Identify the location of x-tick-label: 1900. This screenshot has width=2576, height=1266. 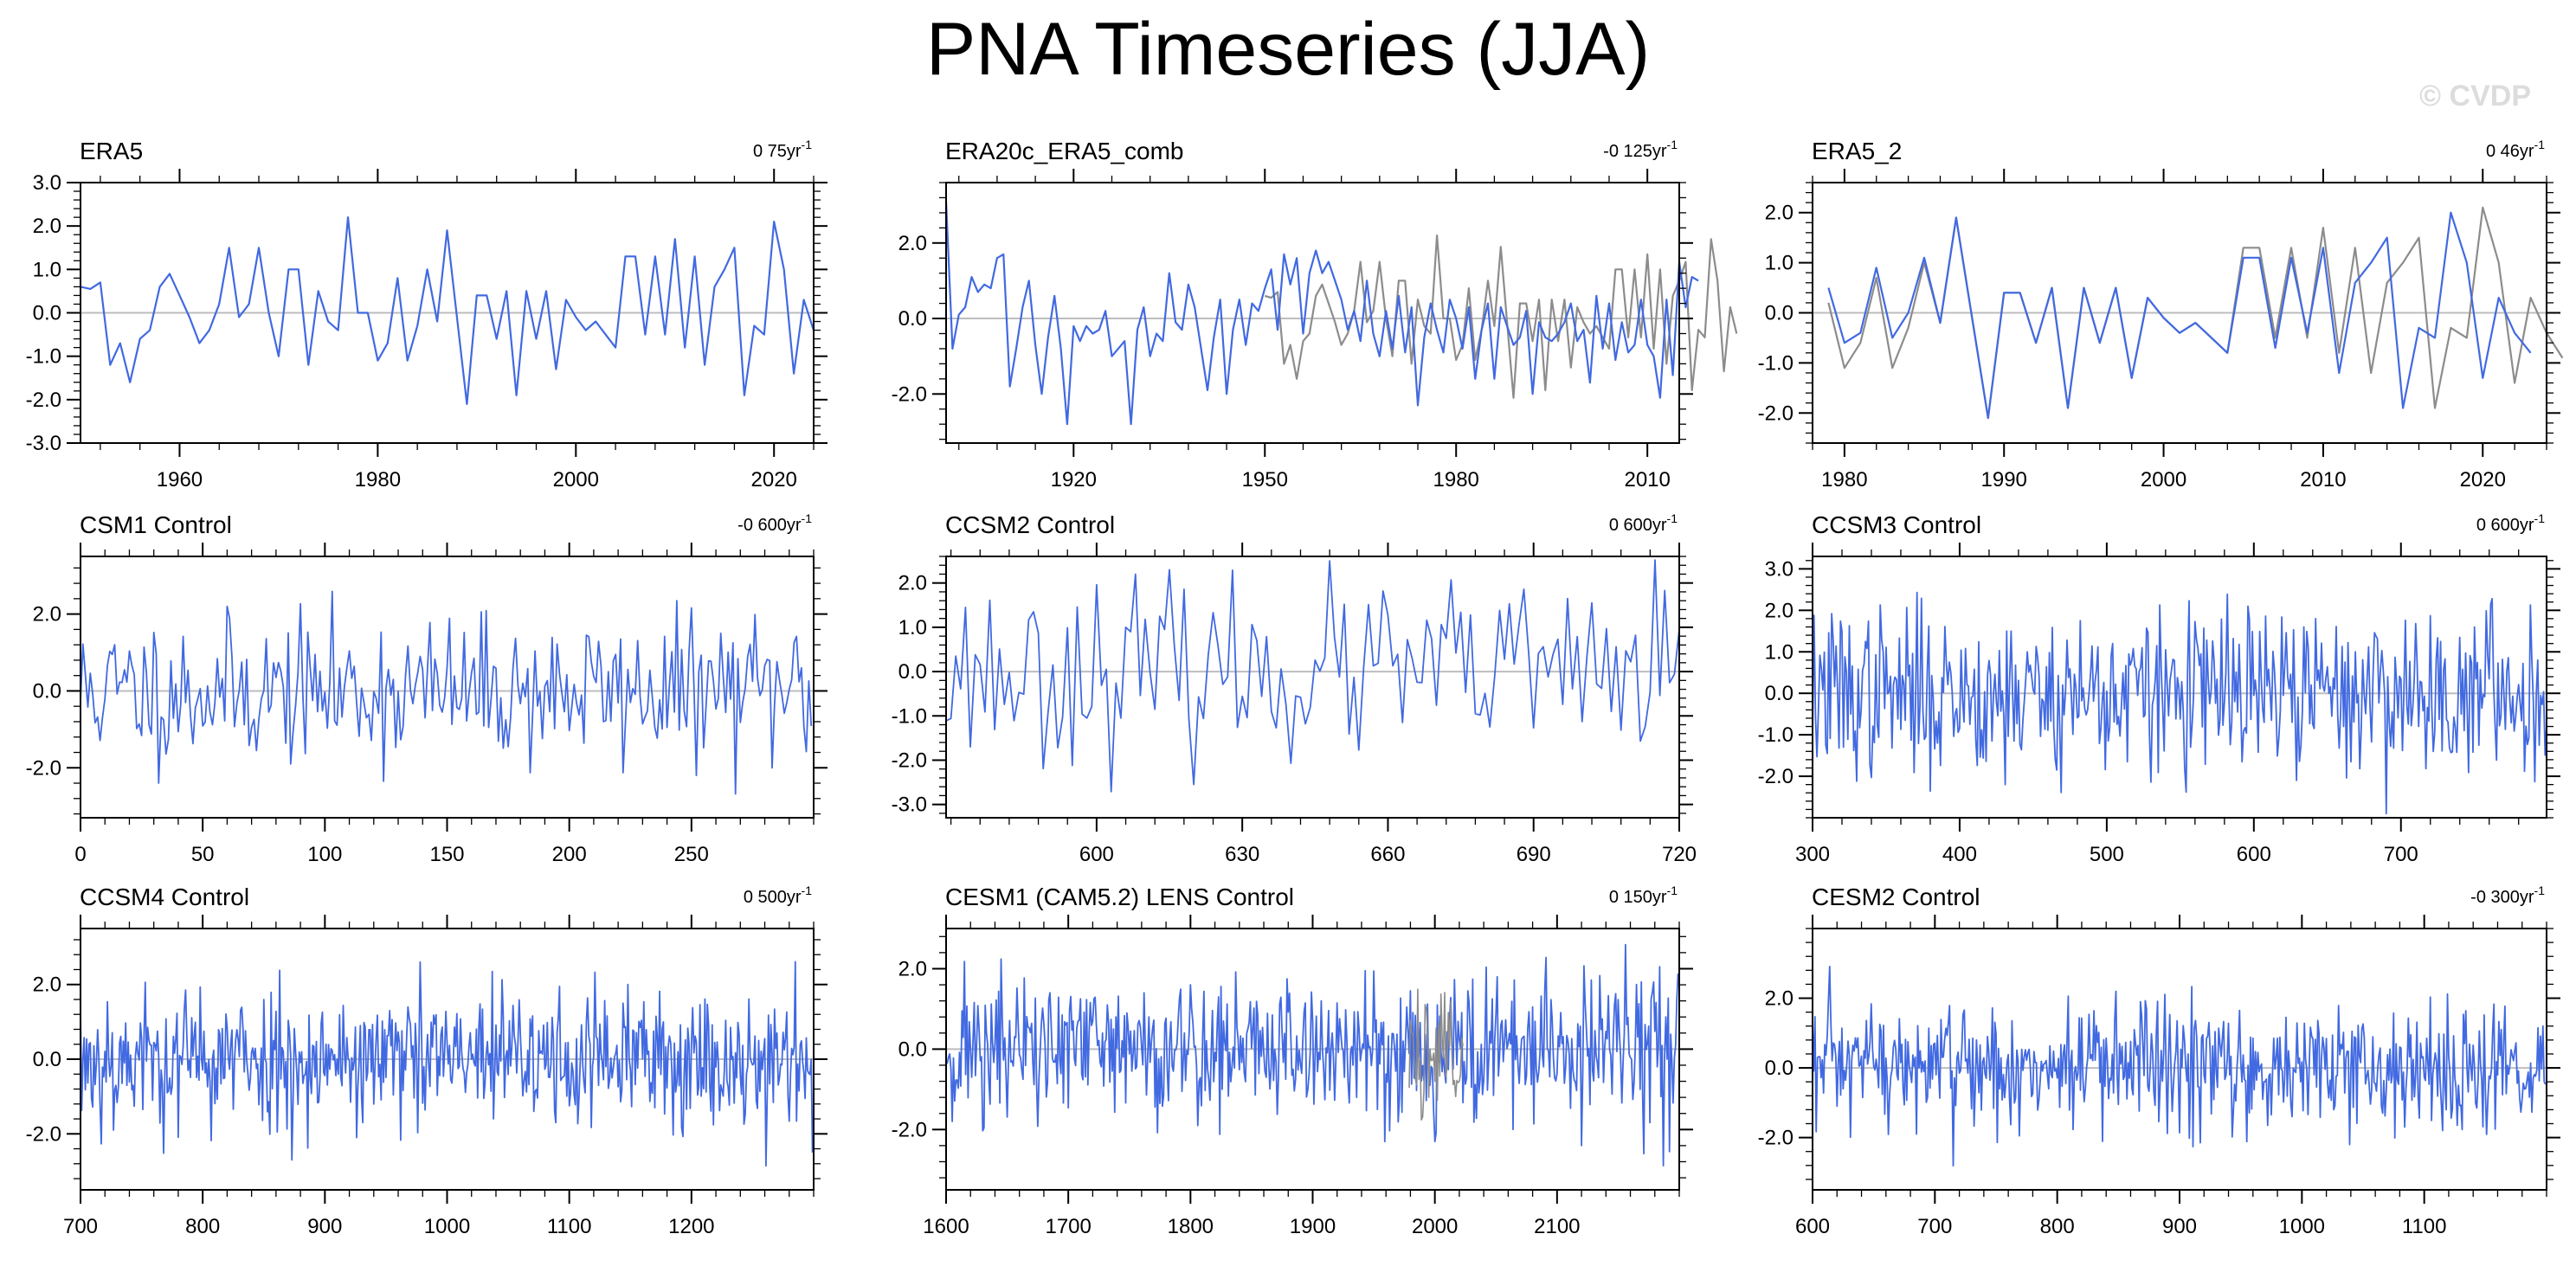
(1313, 1226).